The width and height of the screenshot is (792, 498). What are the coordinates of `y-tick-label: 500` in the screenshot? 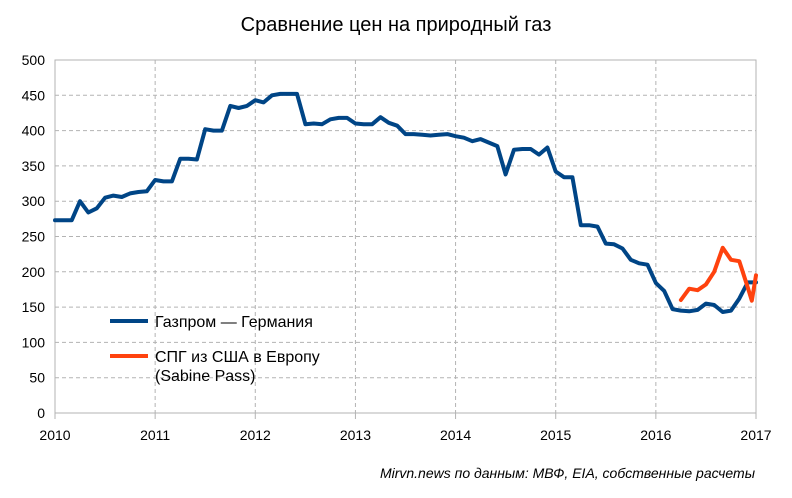 It's located at (34, 60).